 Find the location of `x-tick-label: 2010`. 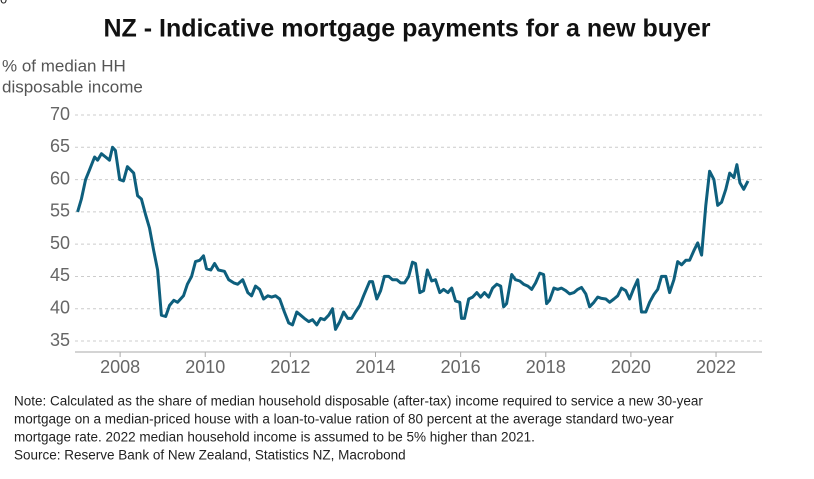

x-tick-label: 2010 is located at coordinates (205, 367).